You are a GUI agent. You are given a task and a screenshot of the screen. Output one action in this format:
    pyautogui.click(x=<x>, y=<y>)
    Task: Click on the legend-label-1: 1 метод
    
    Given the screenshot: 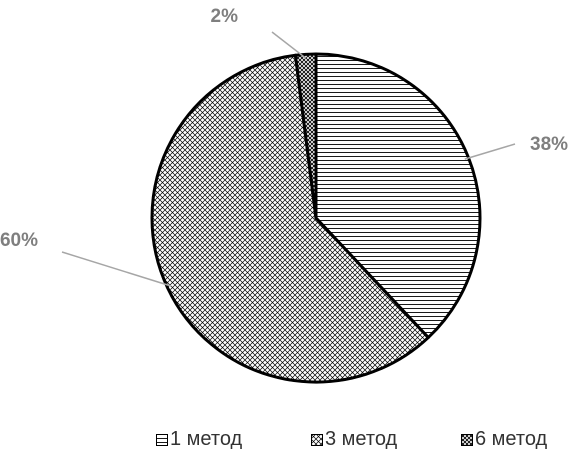 What is the action you would take?
    pyautogui.click(x=206, y=439)
    